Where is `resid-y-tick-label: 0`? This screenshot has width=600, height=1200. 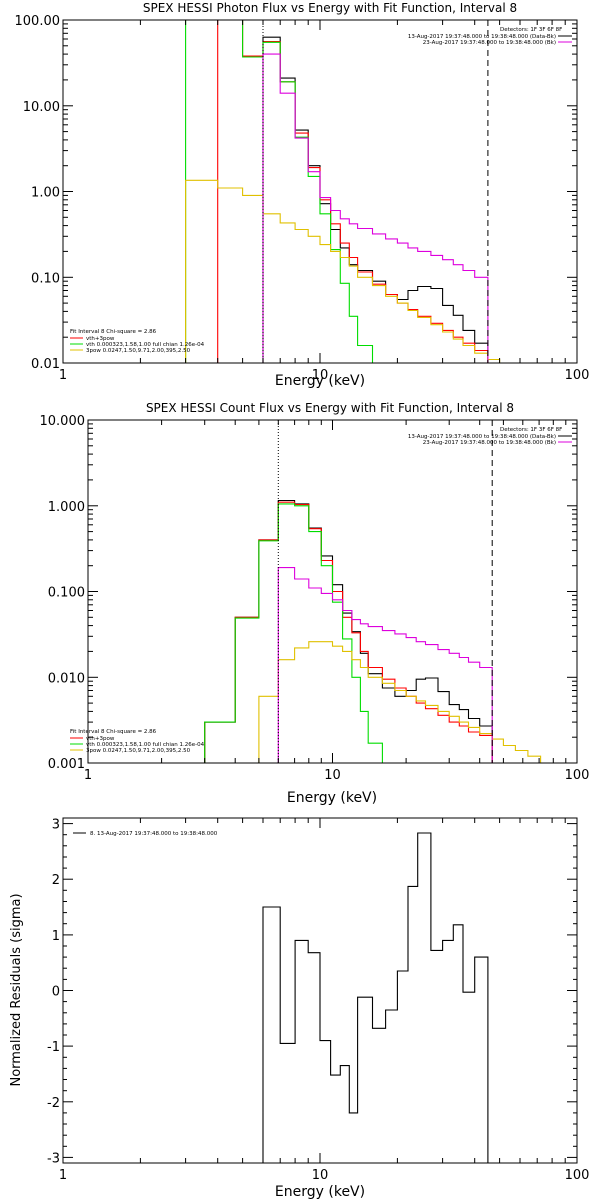 resid-y-tick-label: 0 is located at coordinates (56, 992).